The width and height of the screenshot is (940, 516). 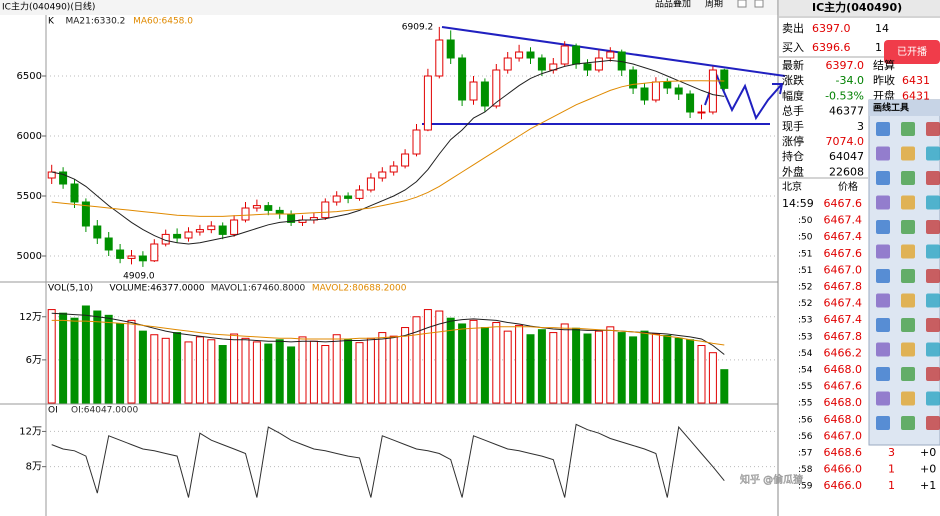 What do you see at coordinates (843, 286) in the screenshot?
I see `trade-price: 6467.8` at bounding box center [843, 286].